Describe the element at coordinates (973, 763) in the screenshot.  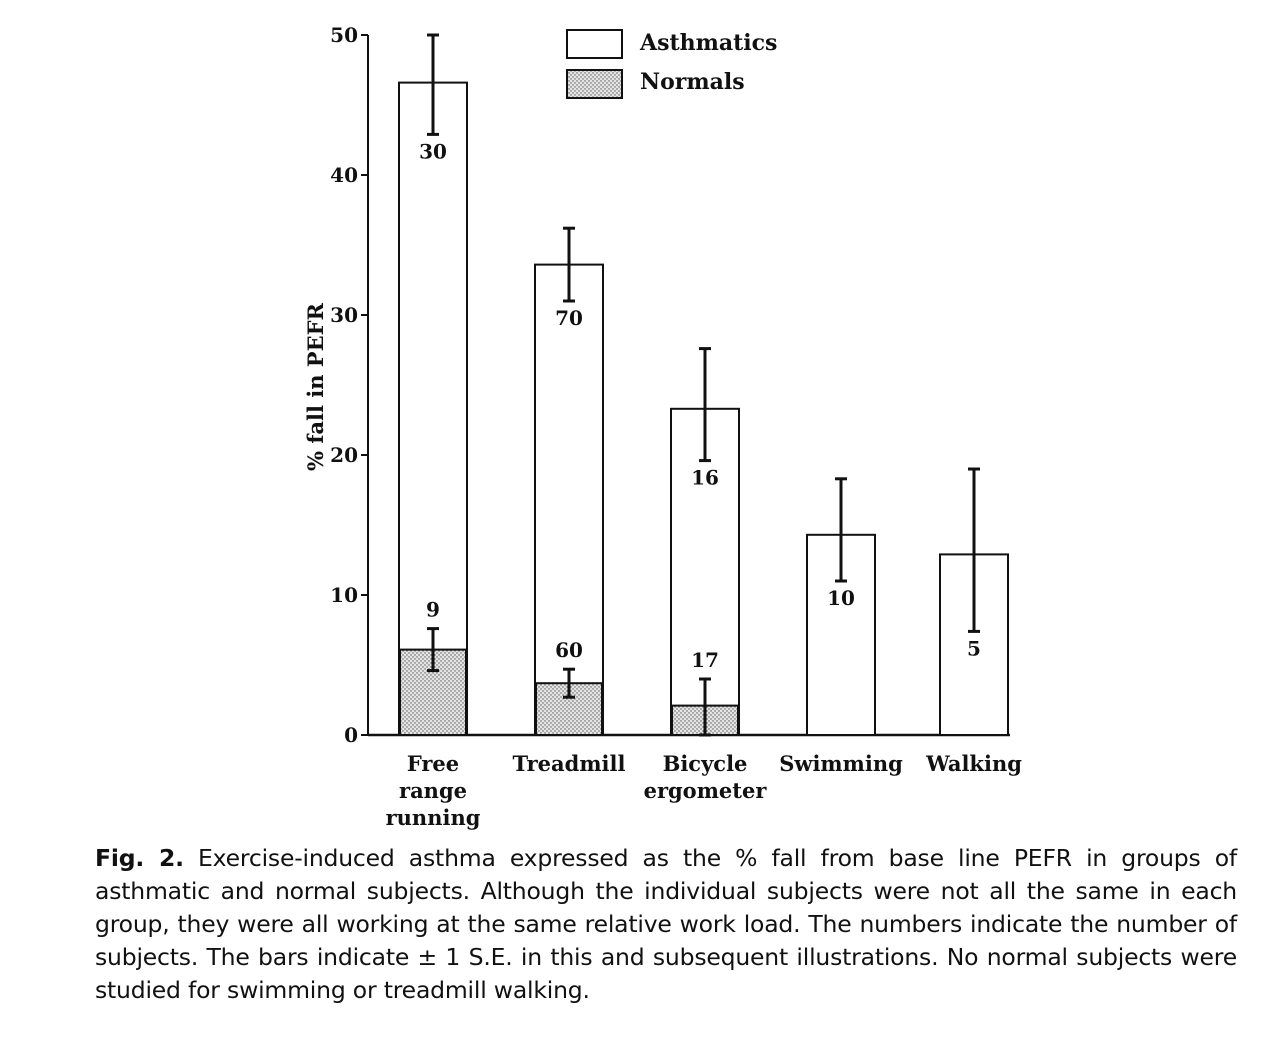
I see `category-label-4-0: Walking` at that location.